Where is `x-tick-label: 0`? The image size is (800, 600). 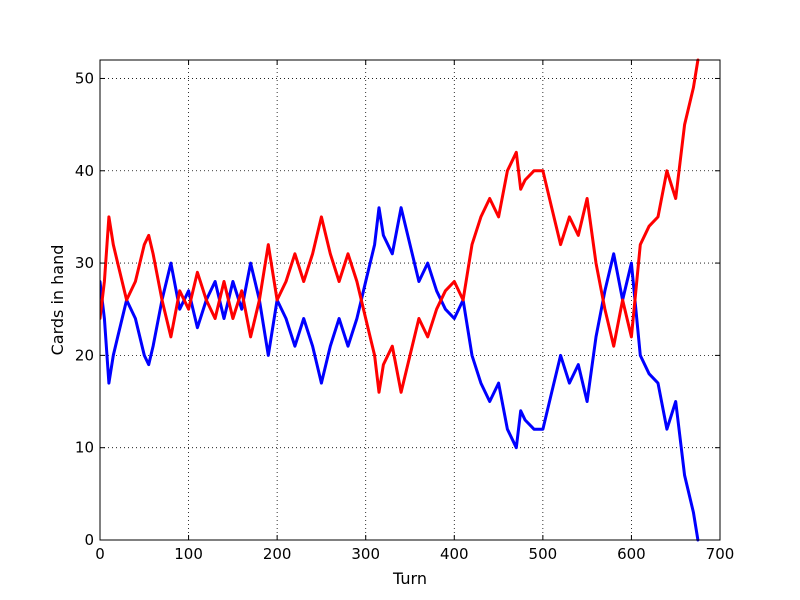
x-tick-label: 0 is located at coordinates (100, 554).